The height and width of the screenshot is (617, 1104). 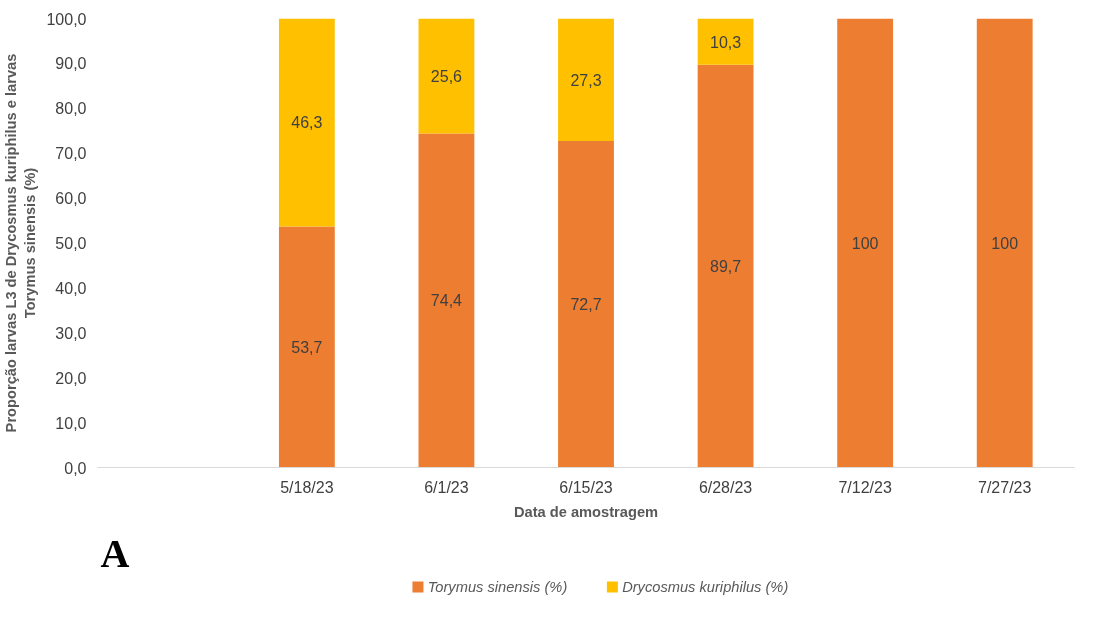 I want to click on legend-label: Drycosmus kuriphilus (%), so click(x=705, y=586).